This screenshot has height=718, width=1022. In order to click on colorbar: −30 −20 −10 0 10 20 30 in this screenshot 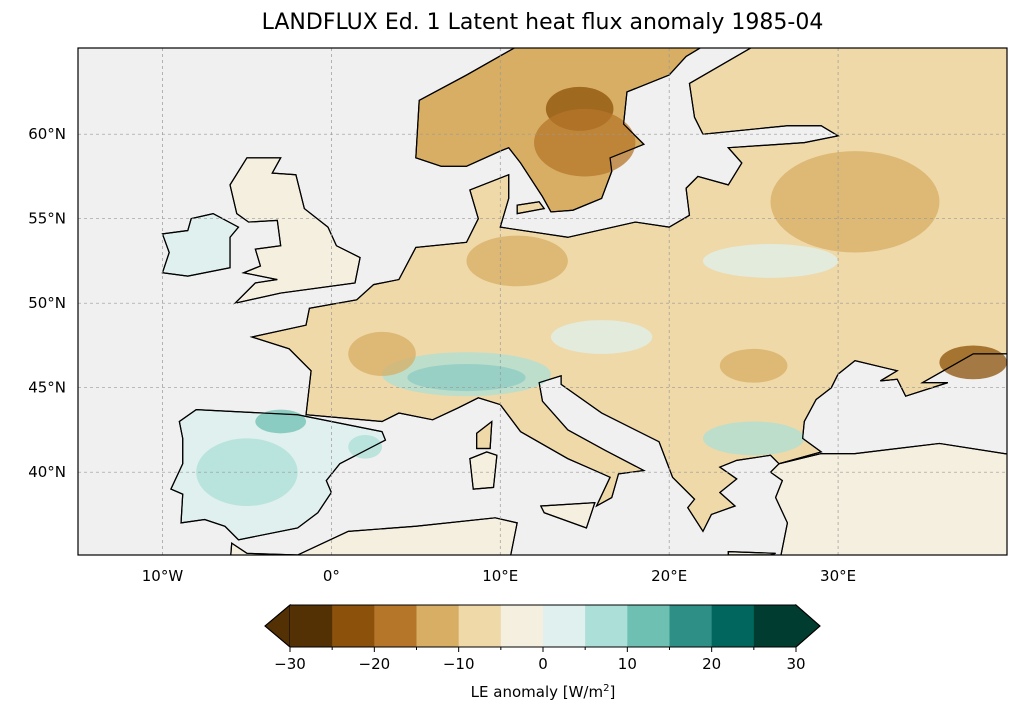, I will do `click(542, 638)`.